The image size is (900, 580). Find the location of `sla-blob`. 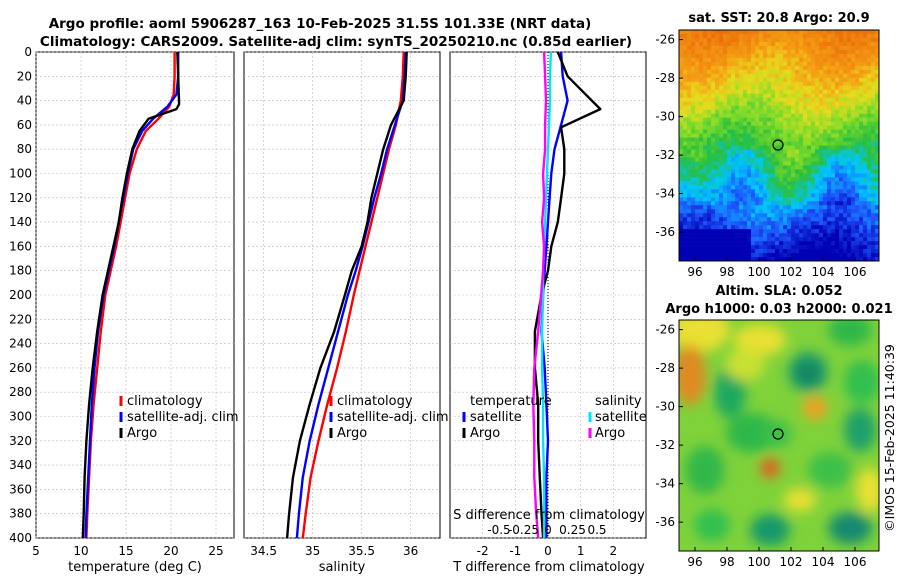

sla-blob is located at coordinates (778, 434).